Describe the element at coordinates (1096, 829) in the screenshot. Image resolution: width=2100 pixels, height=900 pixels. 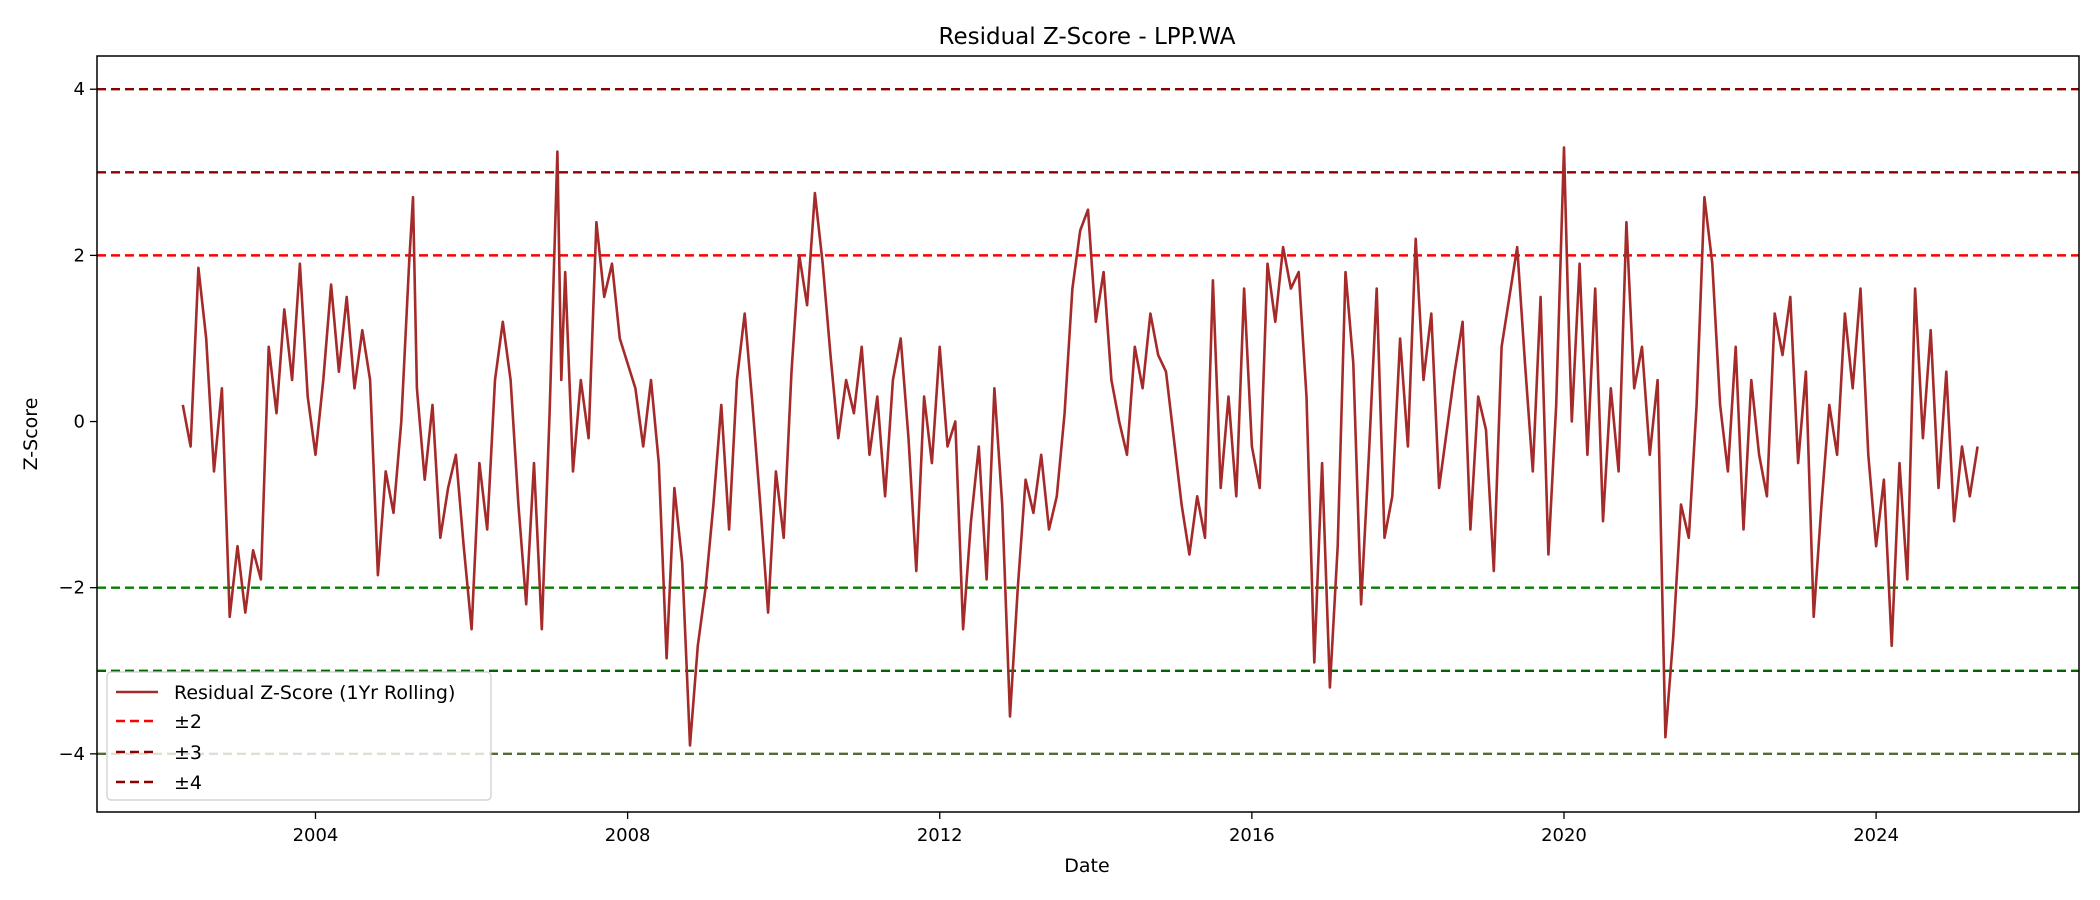
I see `x-axis: 2004 2008 2012 2016 2020 2024` at that location.